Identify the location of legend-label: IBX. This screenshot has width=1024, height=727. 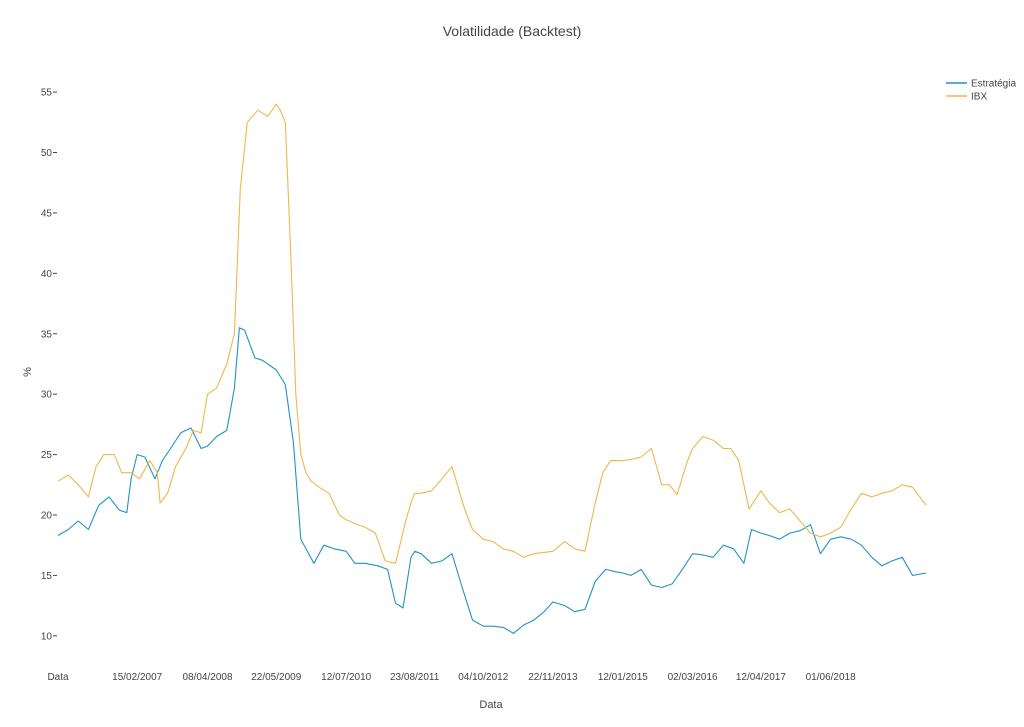
(979, 97).